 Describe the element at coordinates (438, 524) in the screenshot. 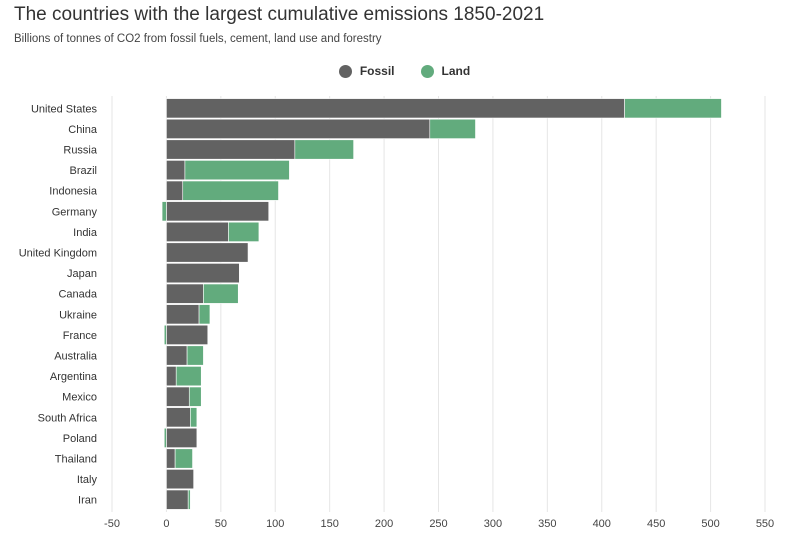

I see `x-tick-label: 250` at that location.